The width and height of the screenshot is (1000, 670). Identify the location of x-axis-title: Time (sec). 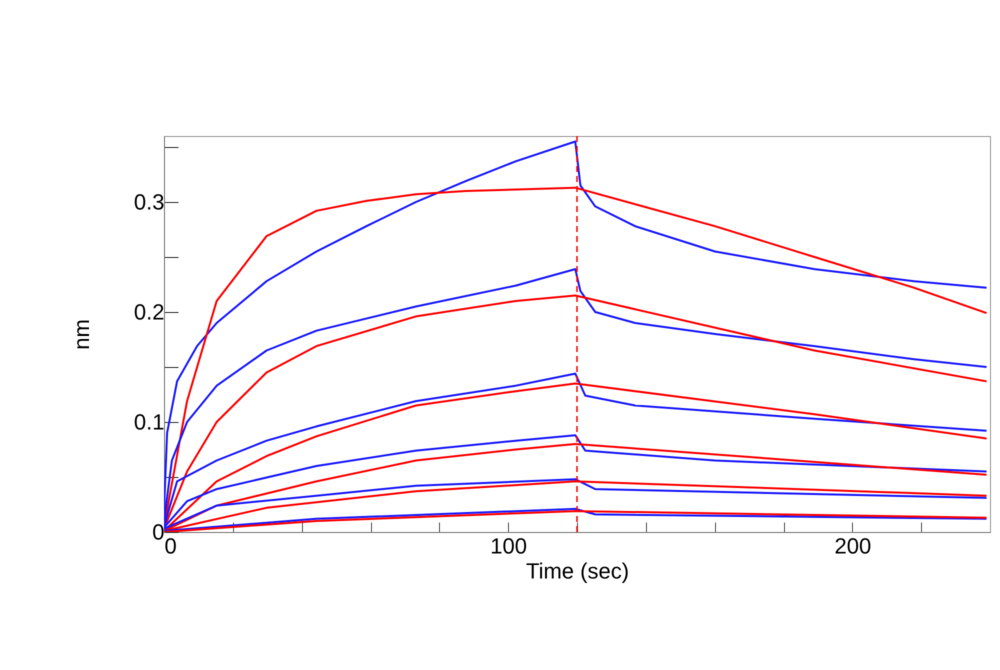
(578, 571).